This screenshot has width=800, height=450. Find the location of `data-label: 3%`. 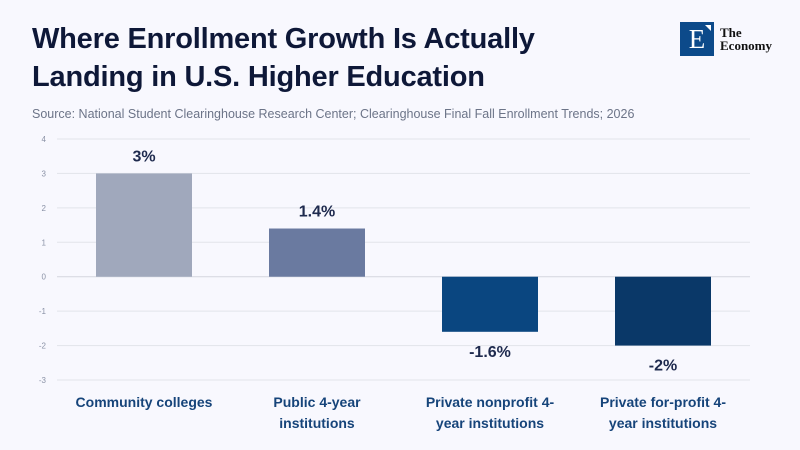

data-label: 3% is located at coordinates (143, 156).